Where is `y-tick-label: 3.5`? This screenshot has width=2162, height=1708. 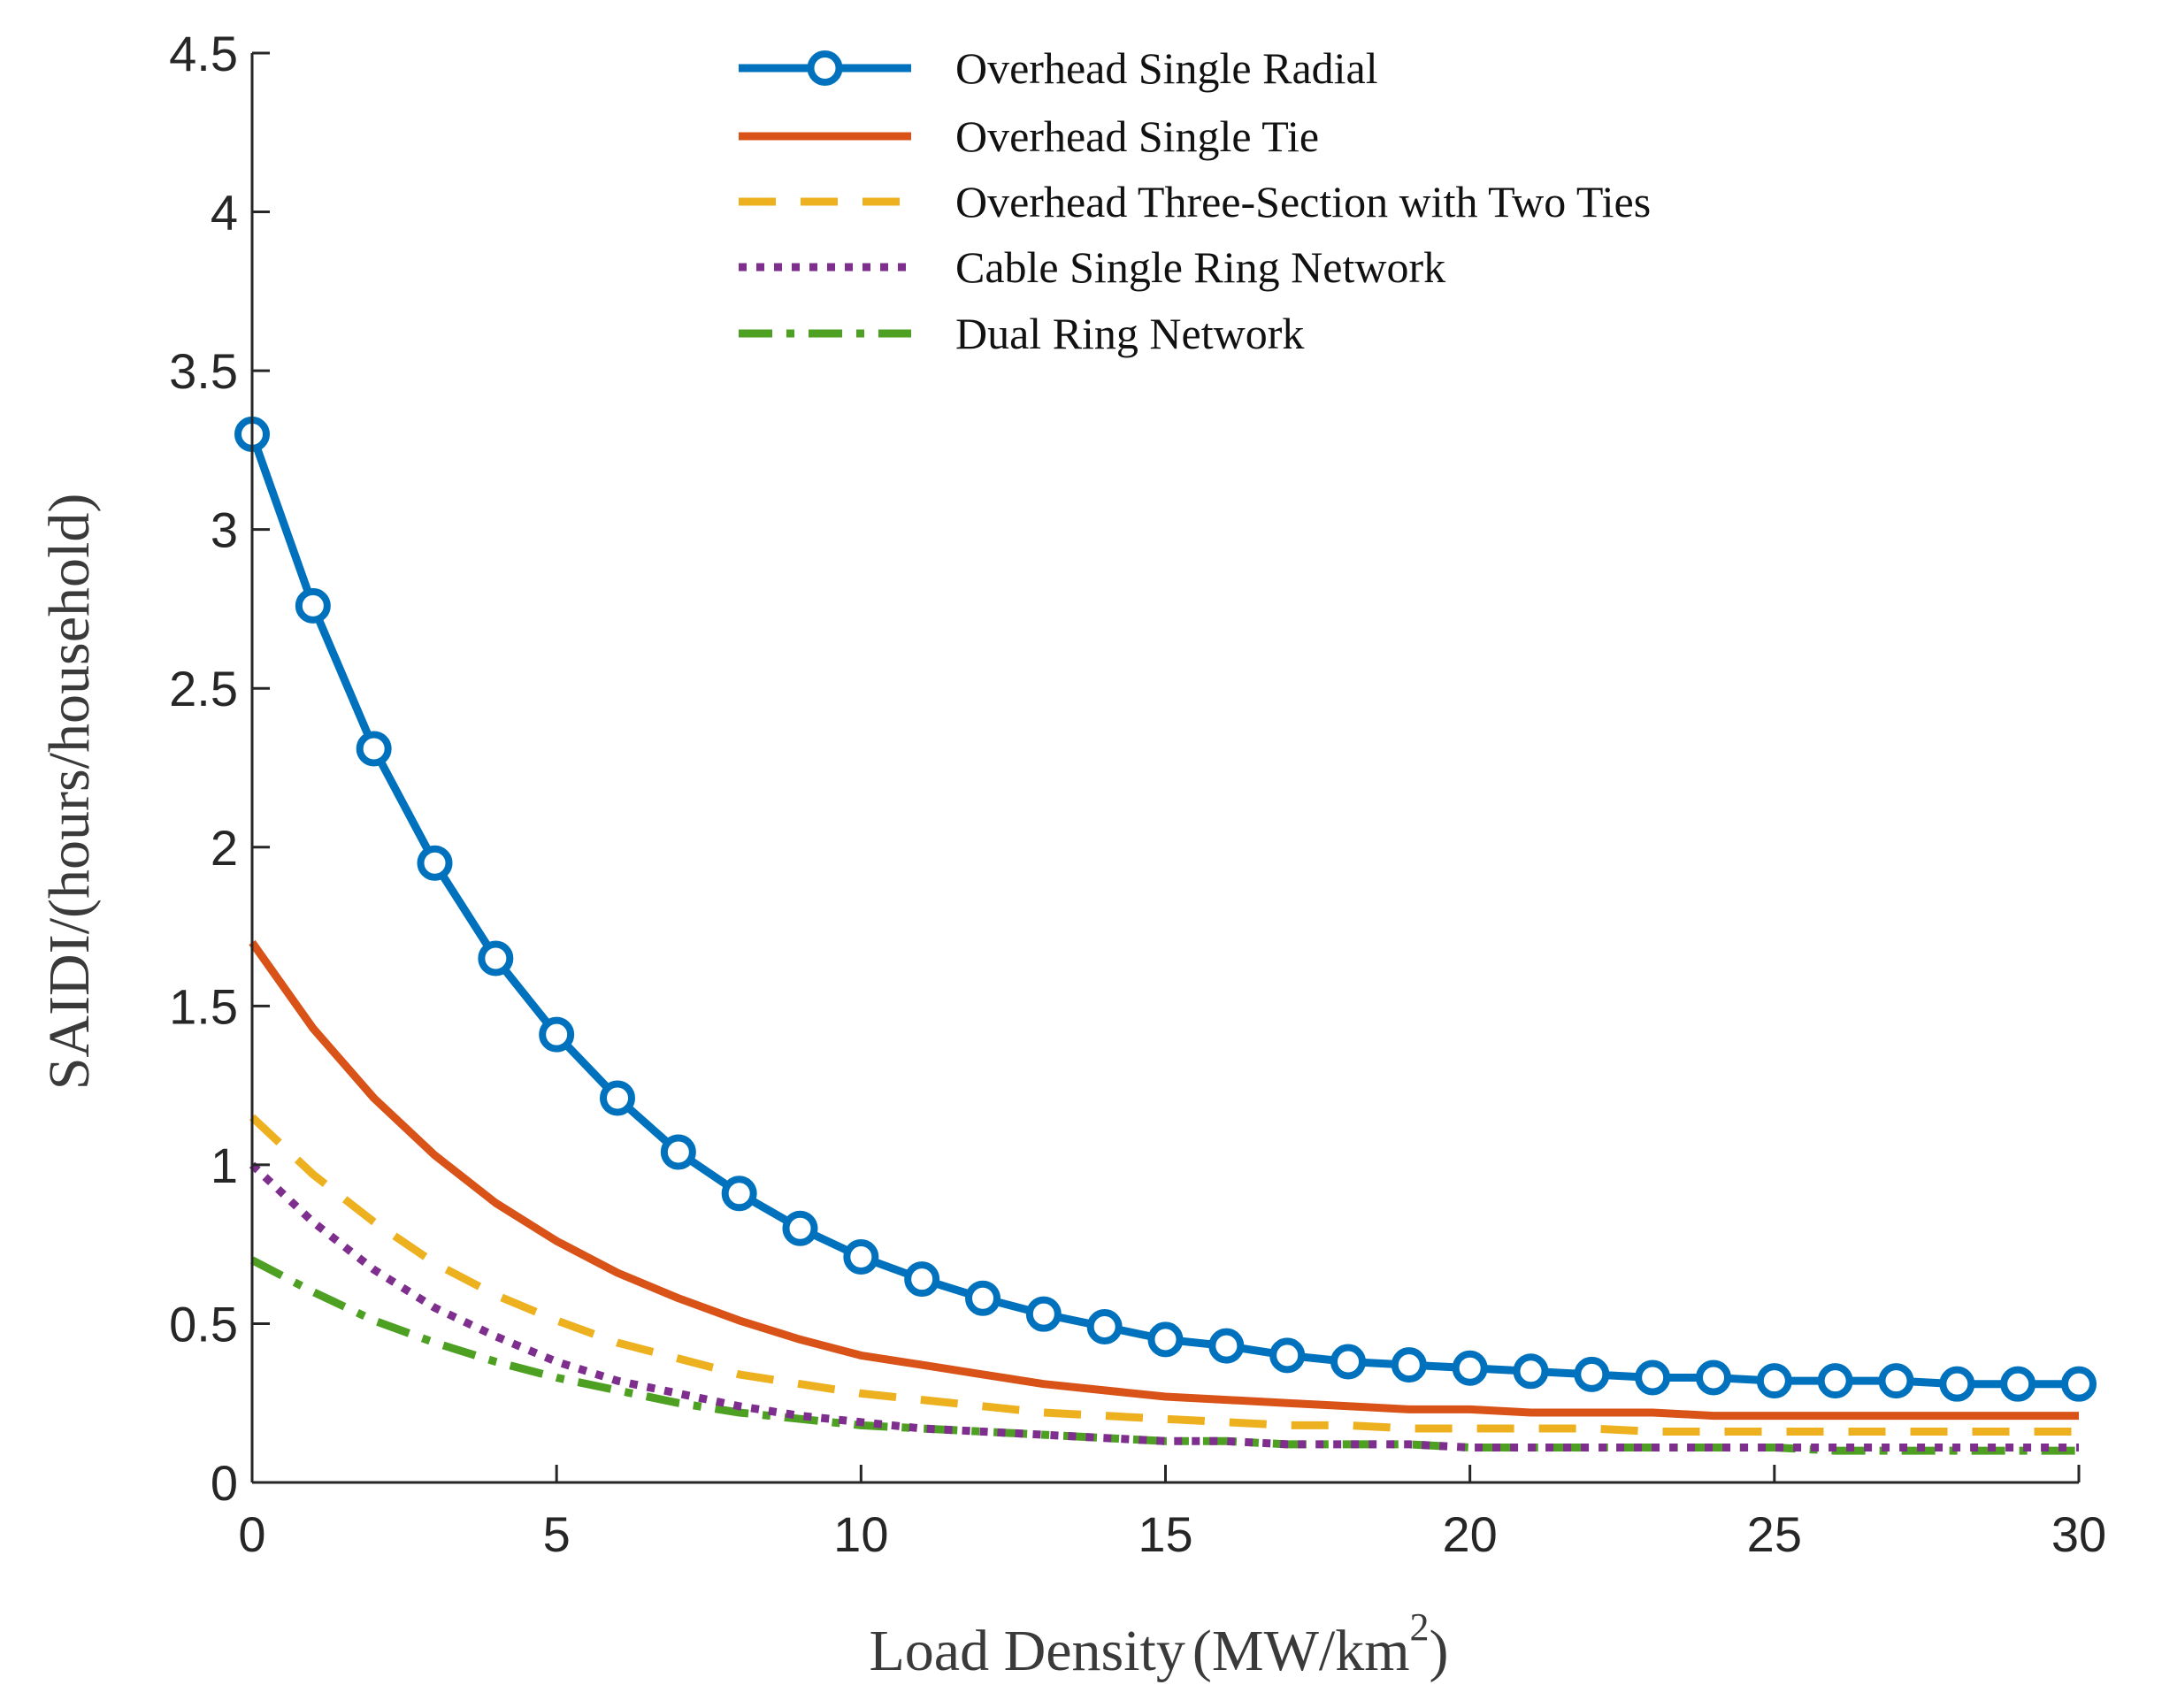 y-tick-label: 3.5 is located at coordinates (203, 371).